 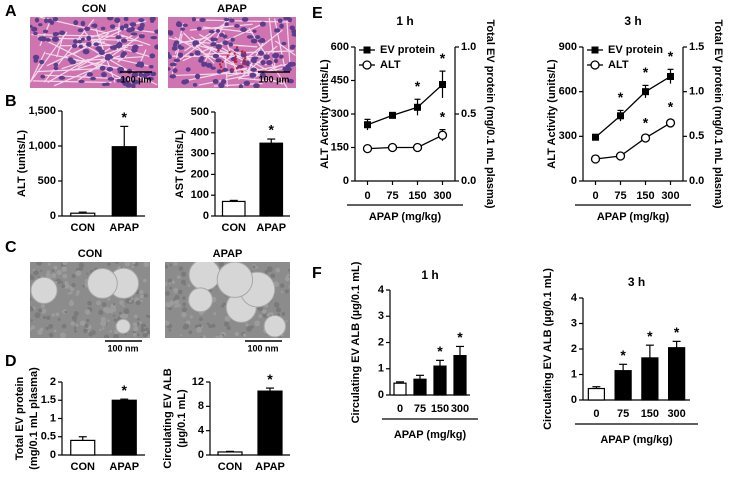 I want to click on x-tick-label: CON, so click(x=83, y=467).